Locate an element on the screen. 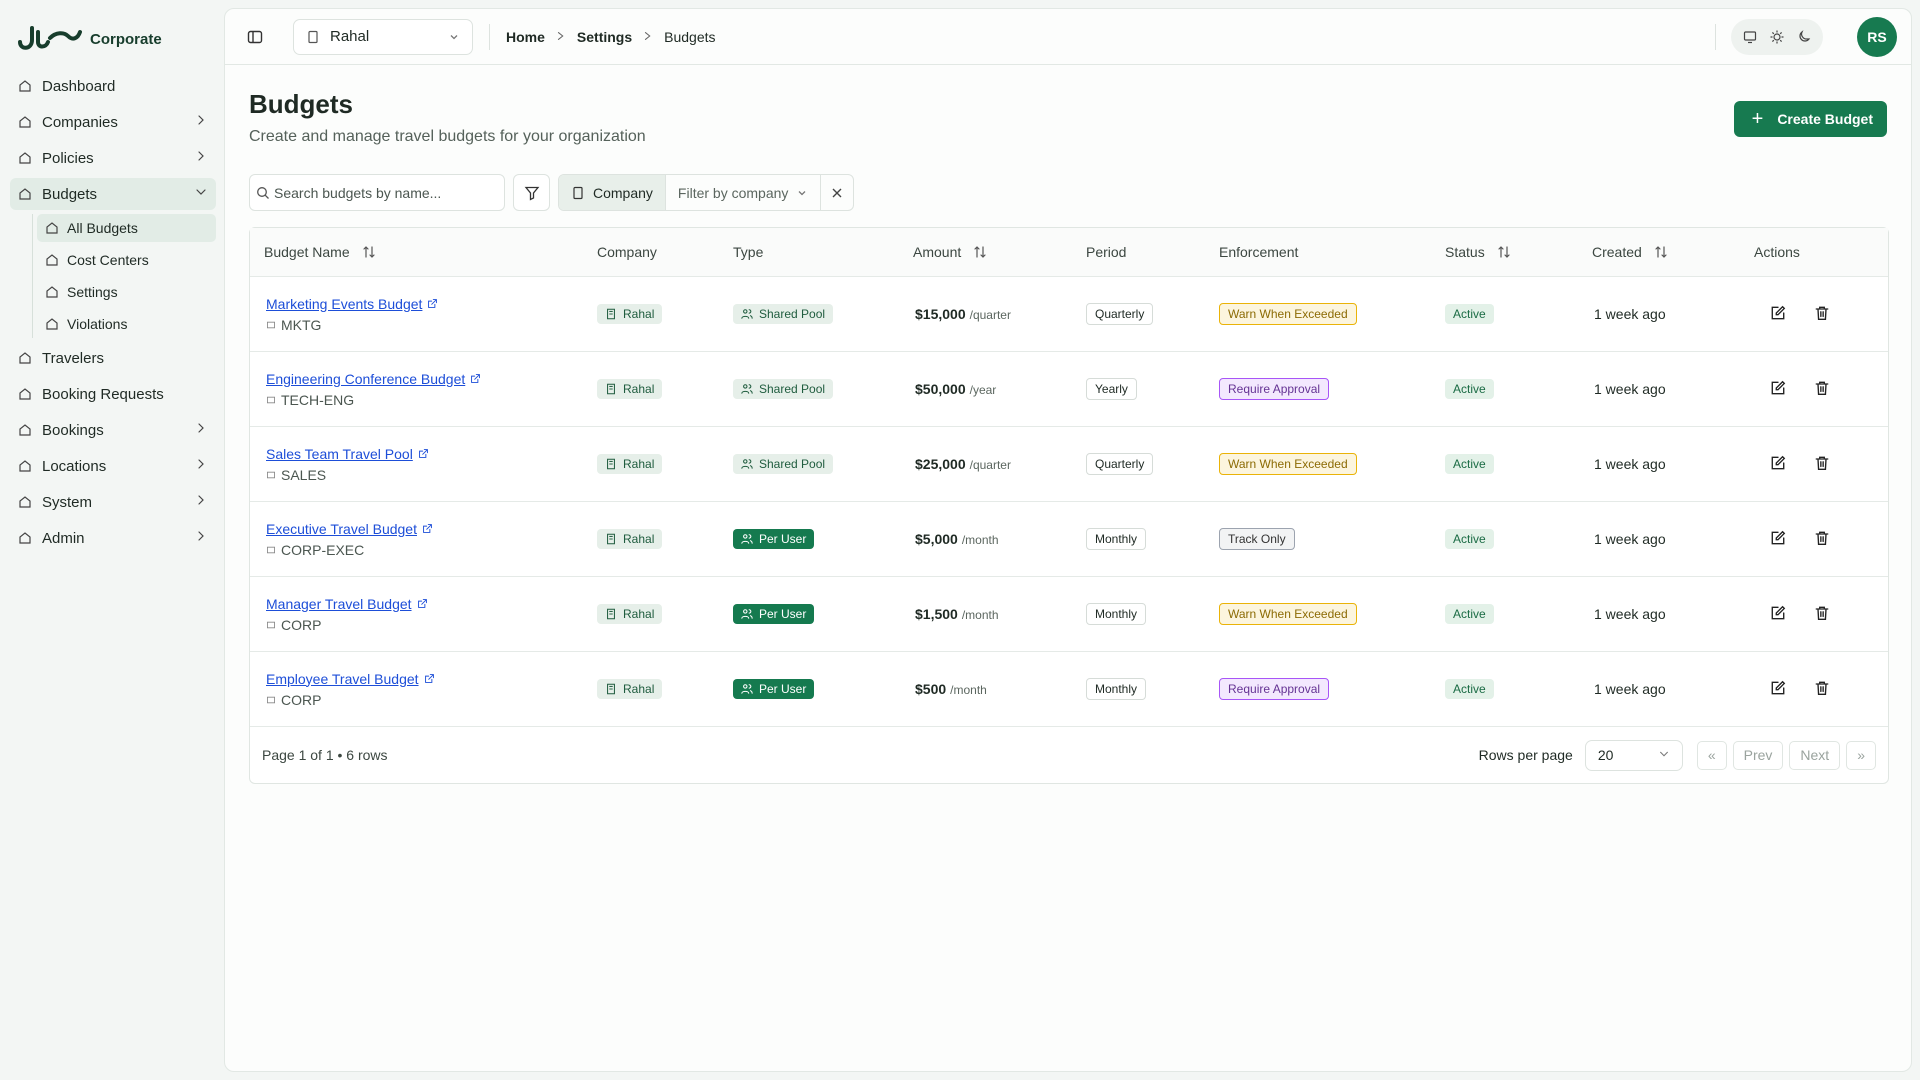 The image size is (1920, 1080). nav-item: Policies is located at coordinates (113, 158).